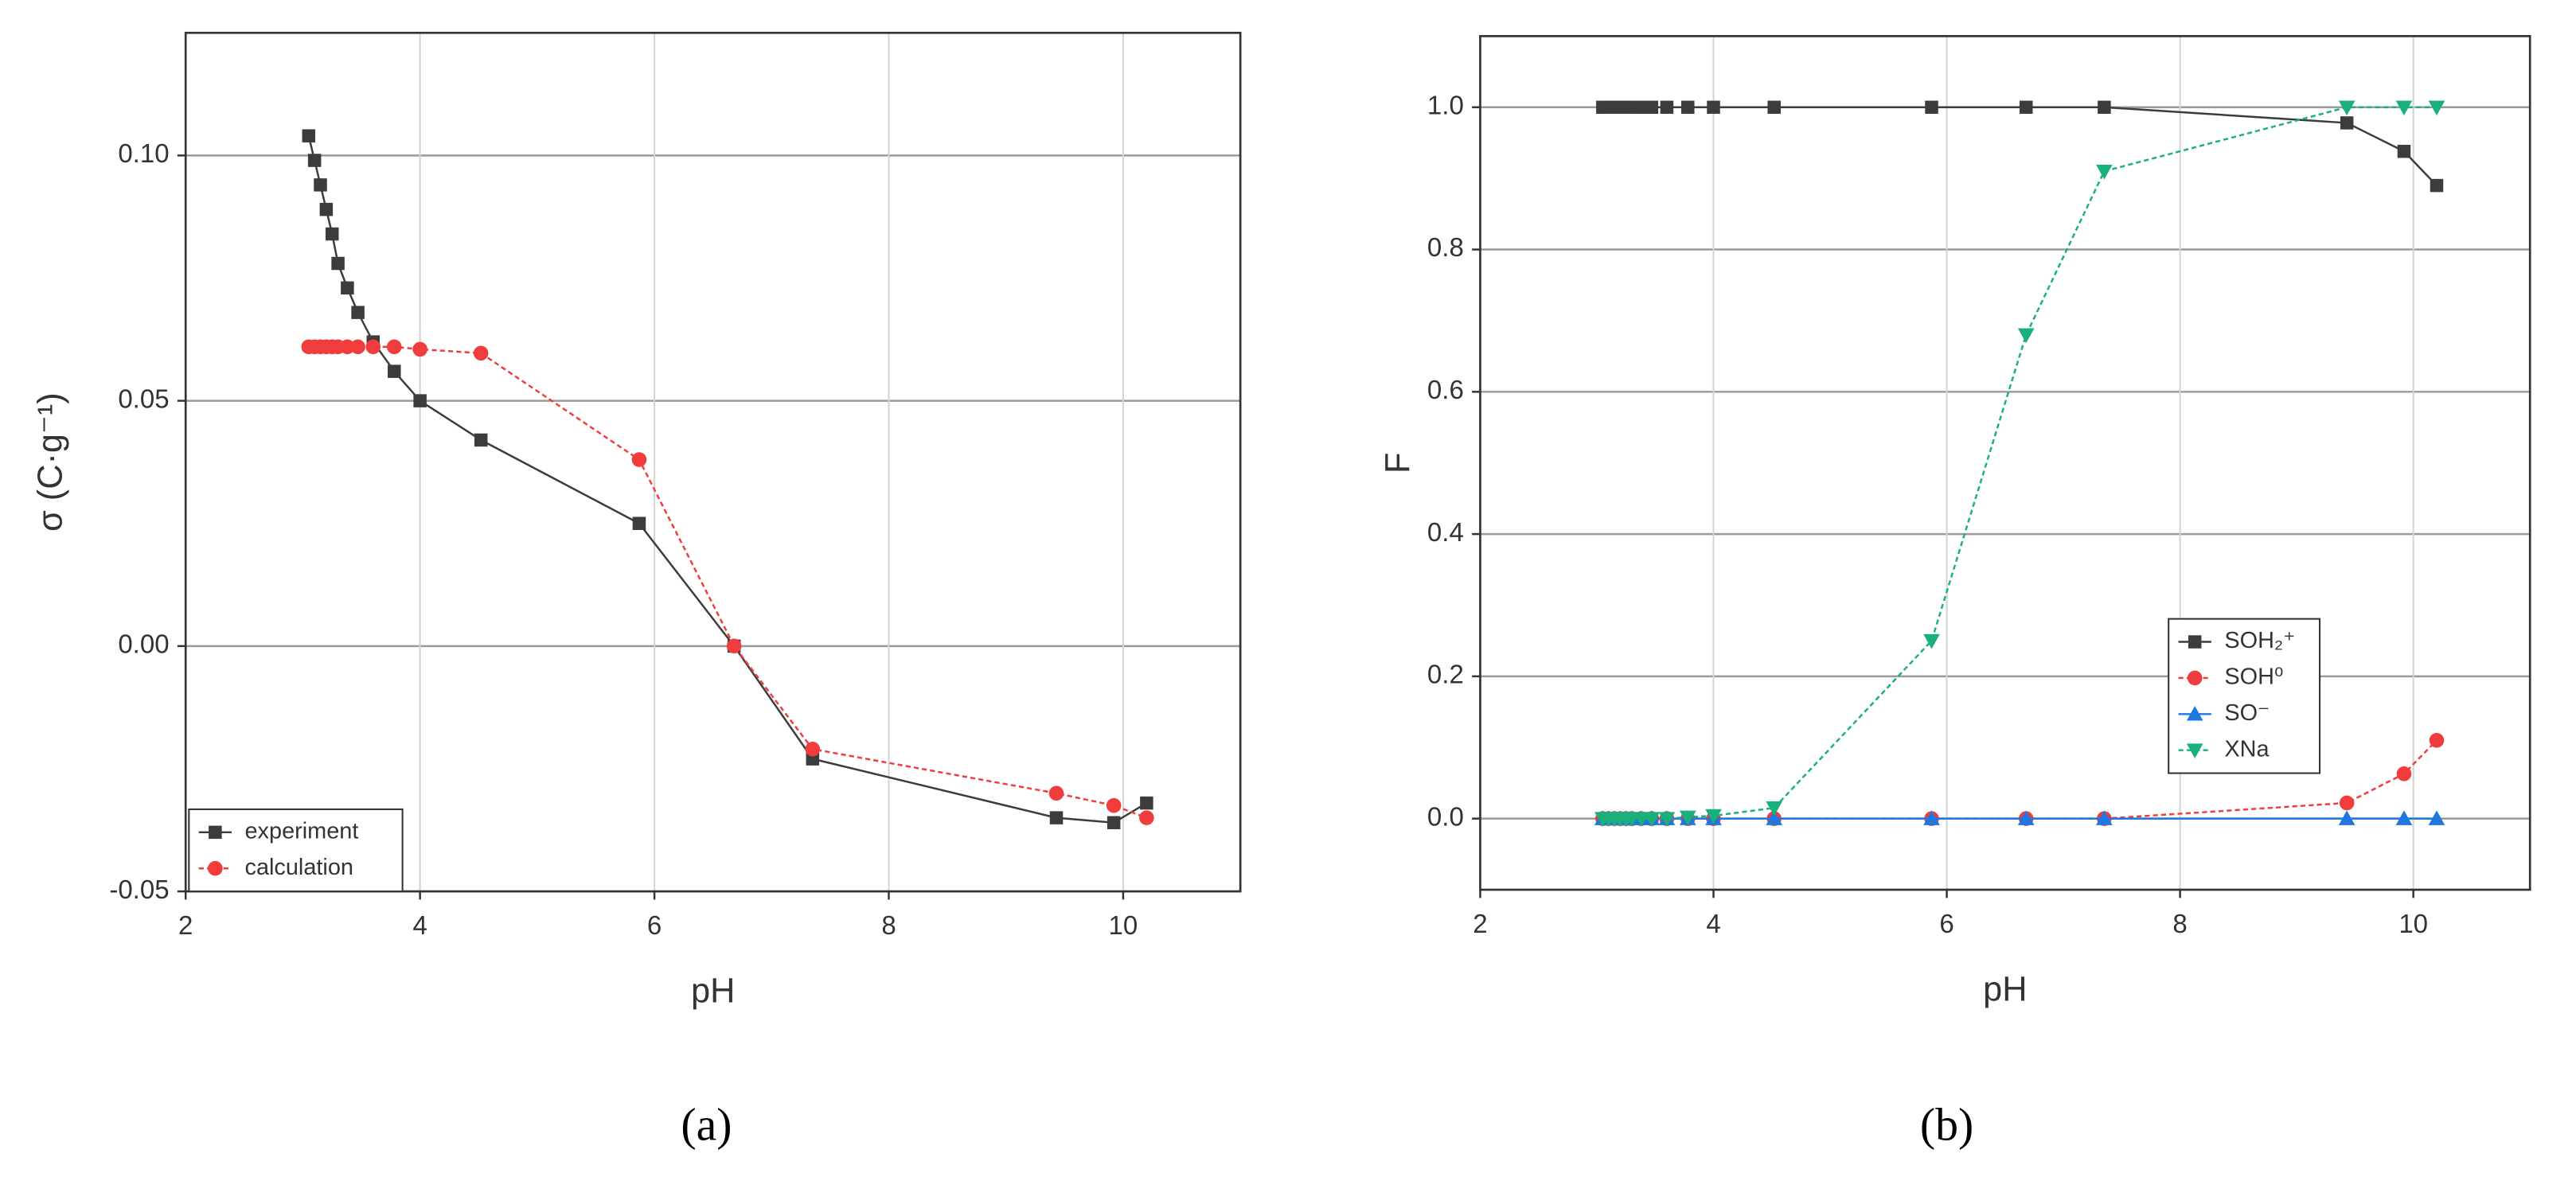 The width and height of the screenshot is (2576, 1177). Describe the element at coordinates (1445, 247) in the screenshot. I see `y-tick-label: 0.8` at that location.